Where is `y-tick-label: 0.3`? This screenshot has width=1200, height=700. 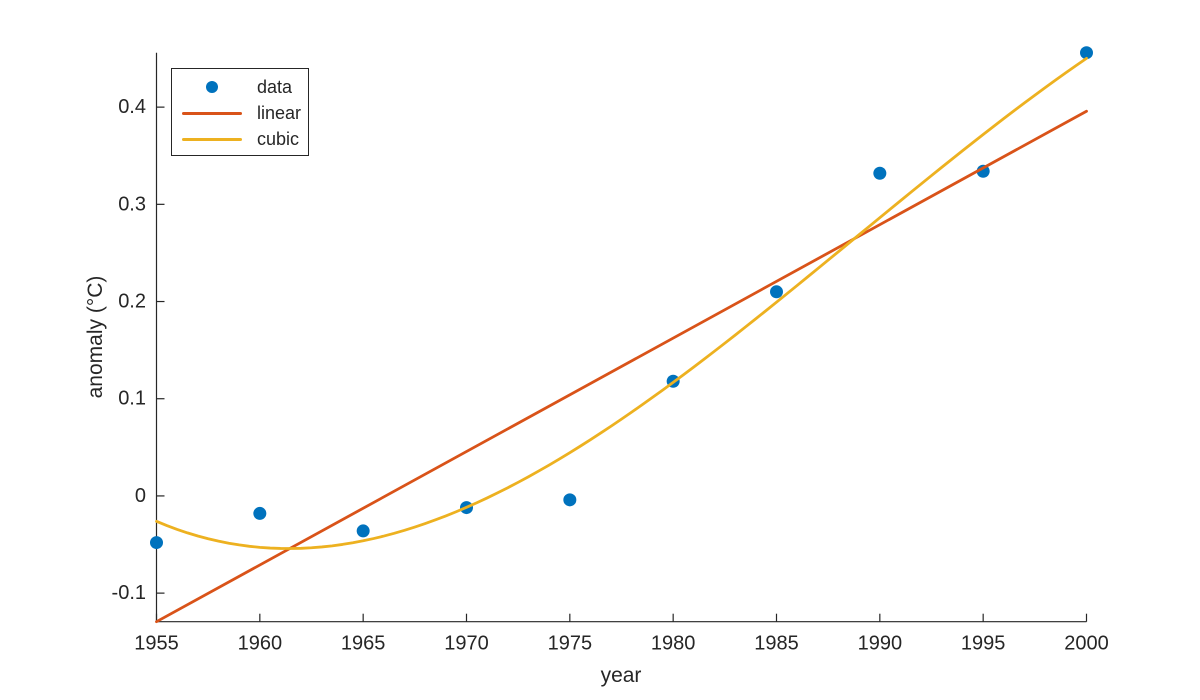 y-tick-label: 0.3 is located at coordinates (132, 204).